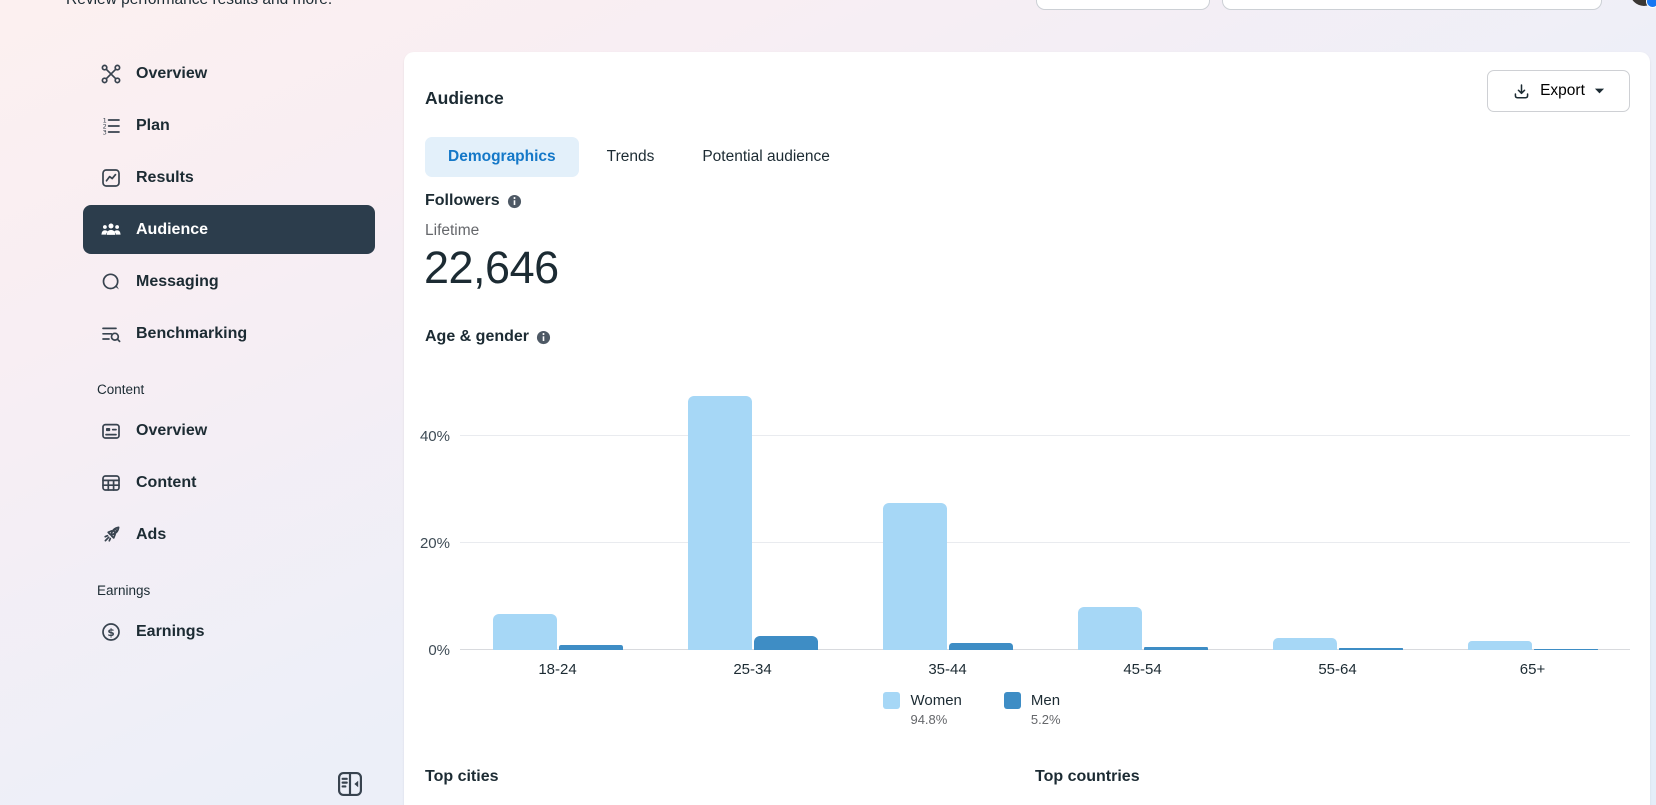  Describe the element at coordinates (229, 73) in the screenshot. I see `sidebar-item-overview: Overview` at that location.